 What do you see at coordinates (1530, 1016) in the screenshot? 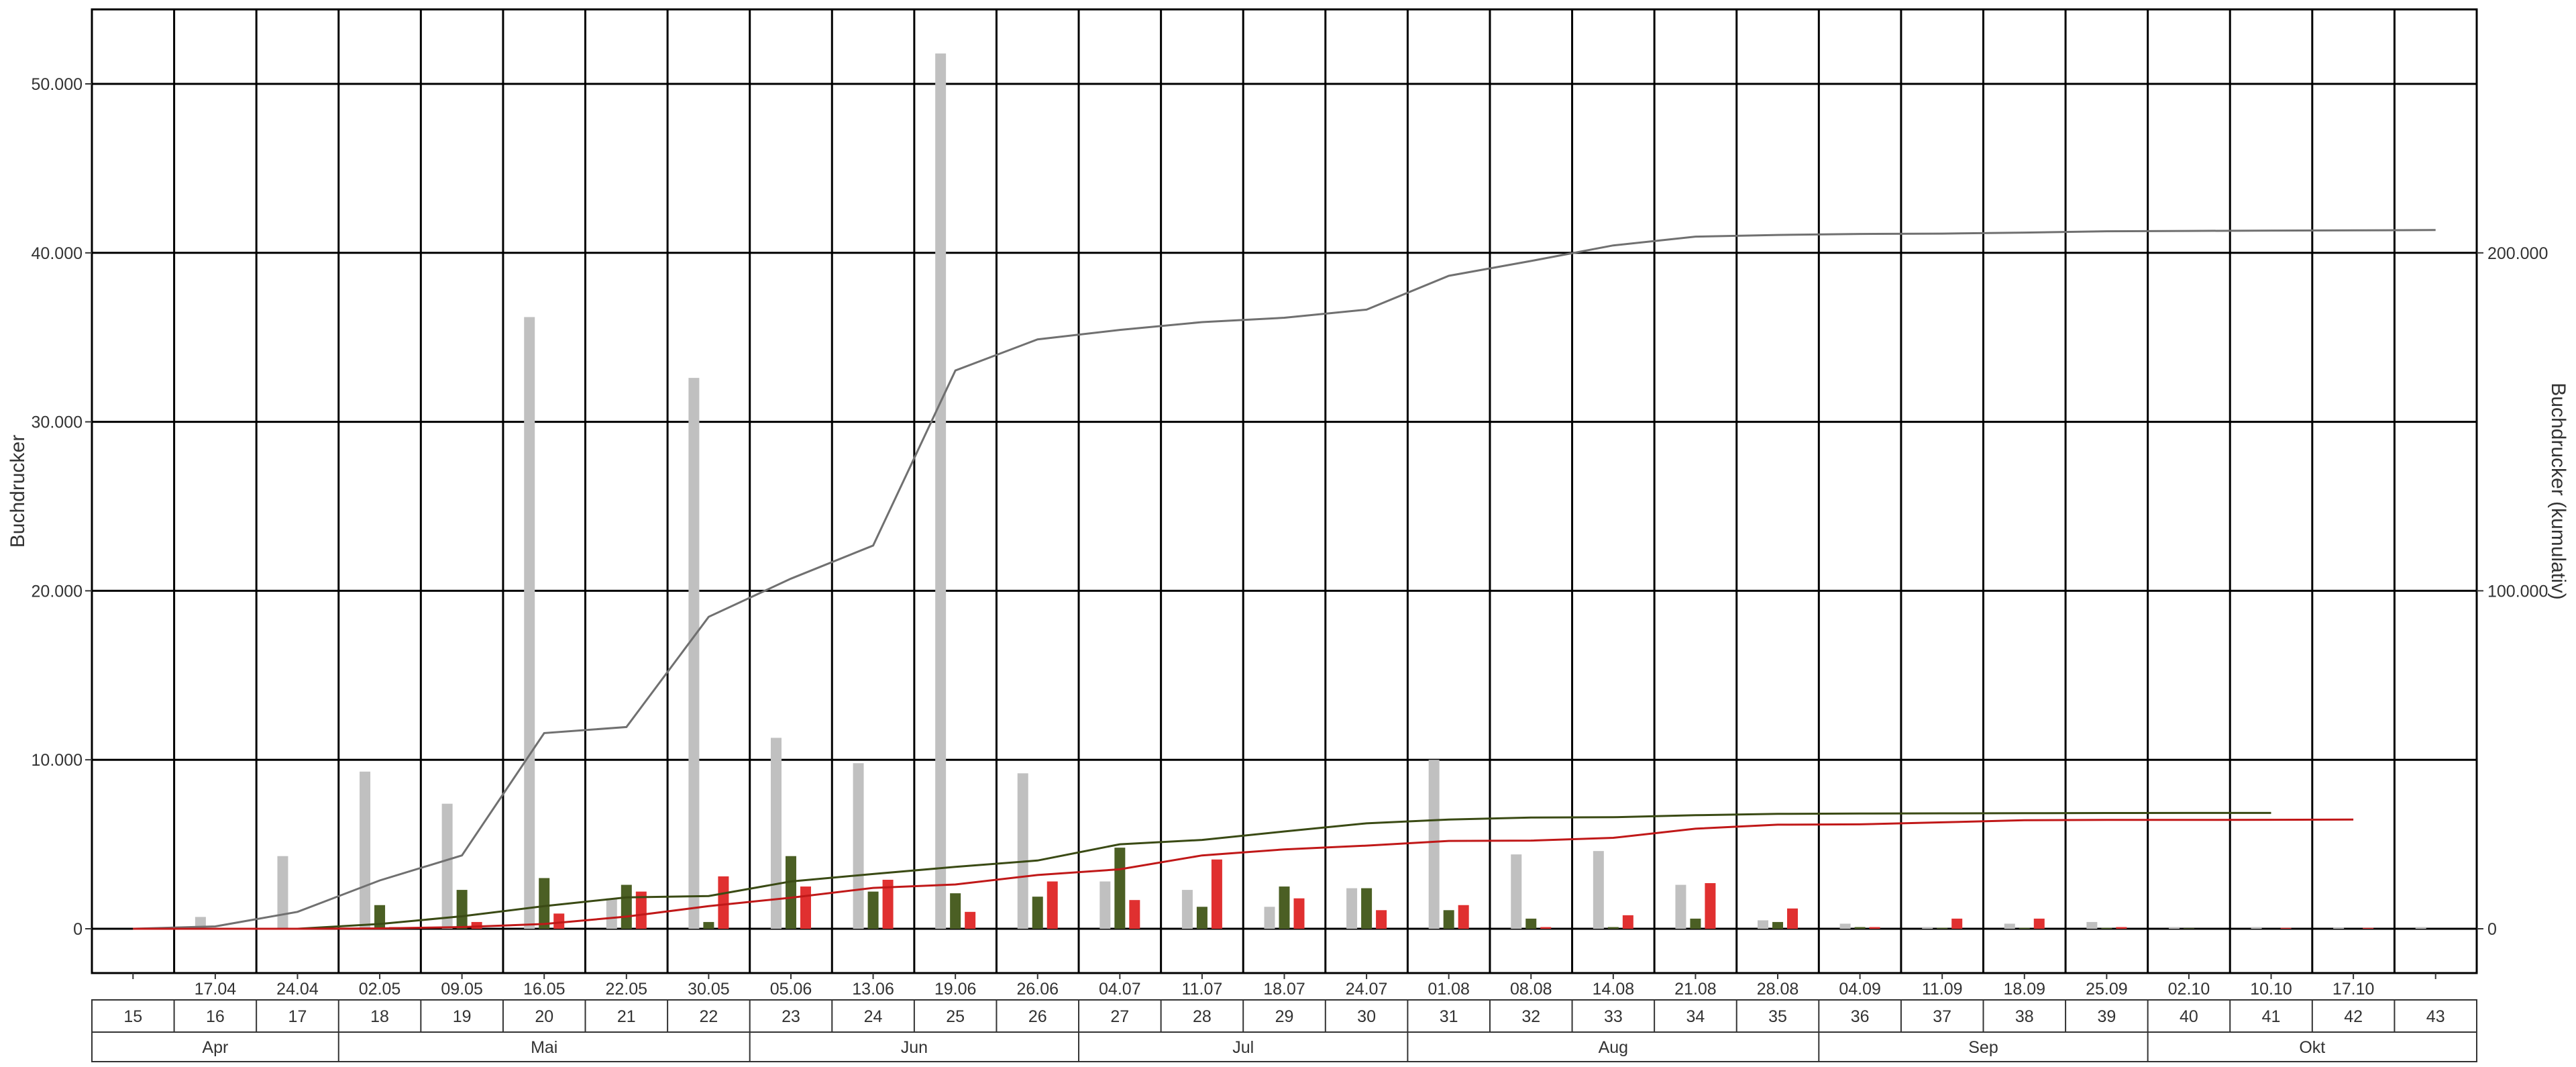
I see `week-label: 32` at bounding box center [1530, 1016].